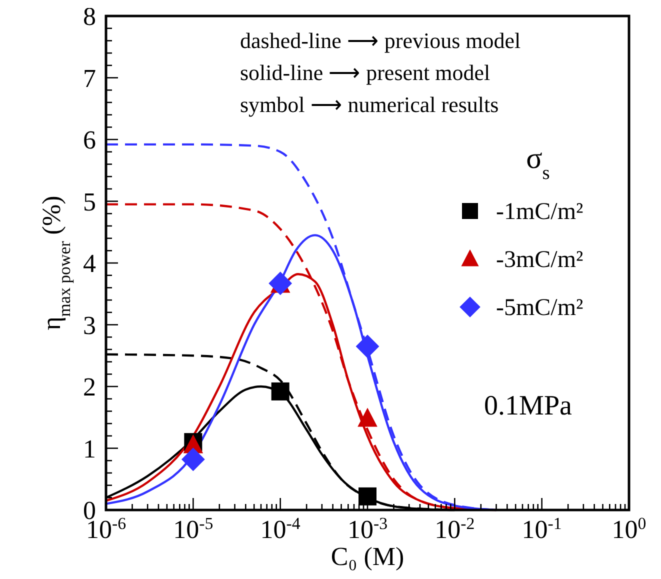 This screenshot has height=579, width=661. I want to click on y-tick-label: 2, so click(89, 387).